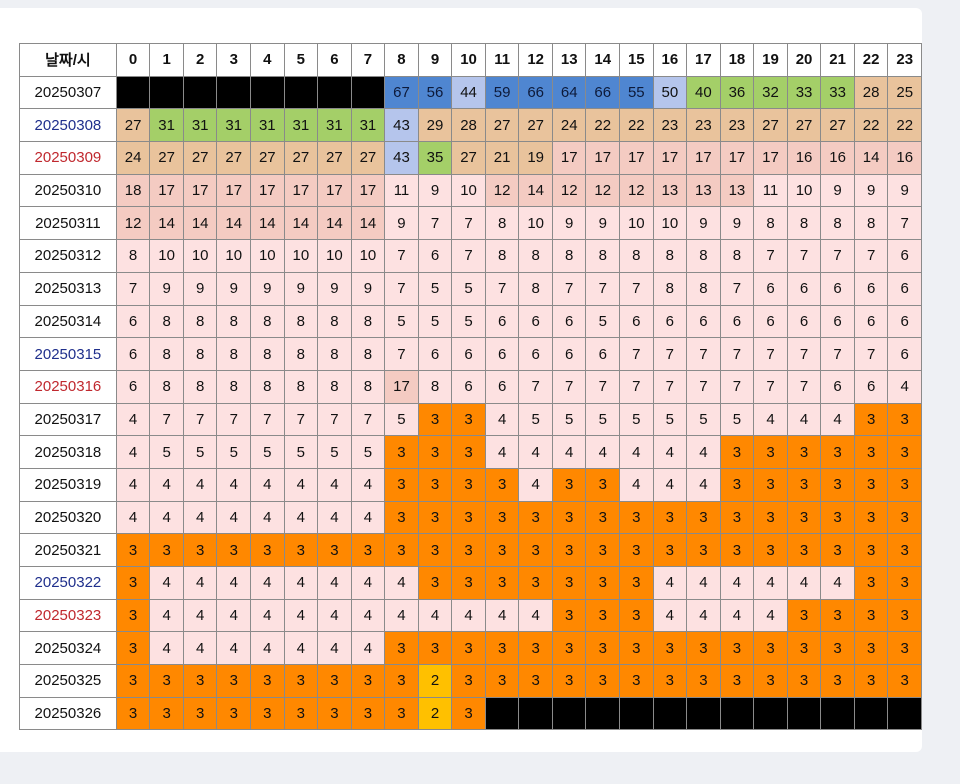  I want to click on value-cell: 21, so click(502, 158).